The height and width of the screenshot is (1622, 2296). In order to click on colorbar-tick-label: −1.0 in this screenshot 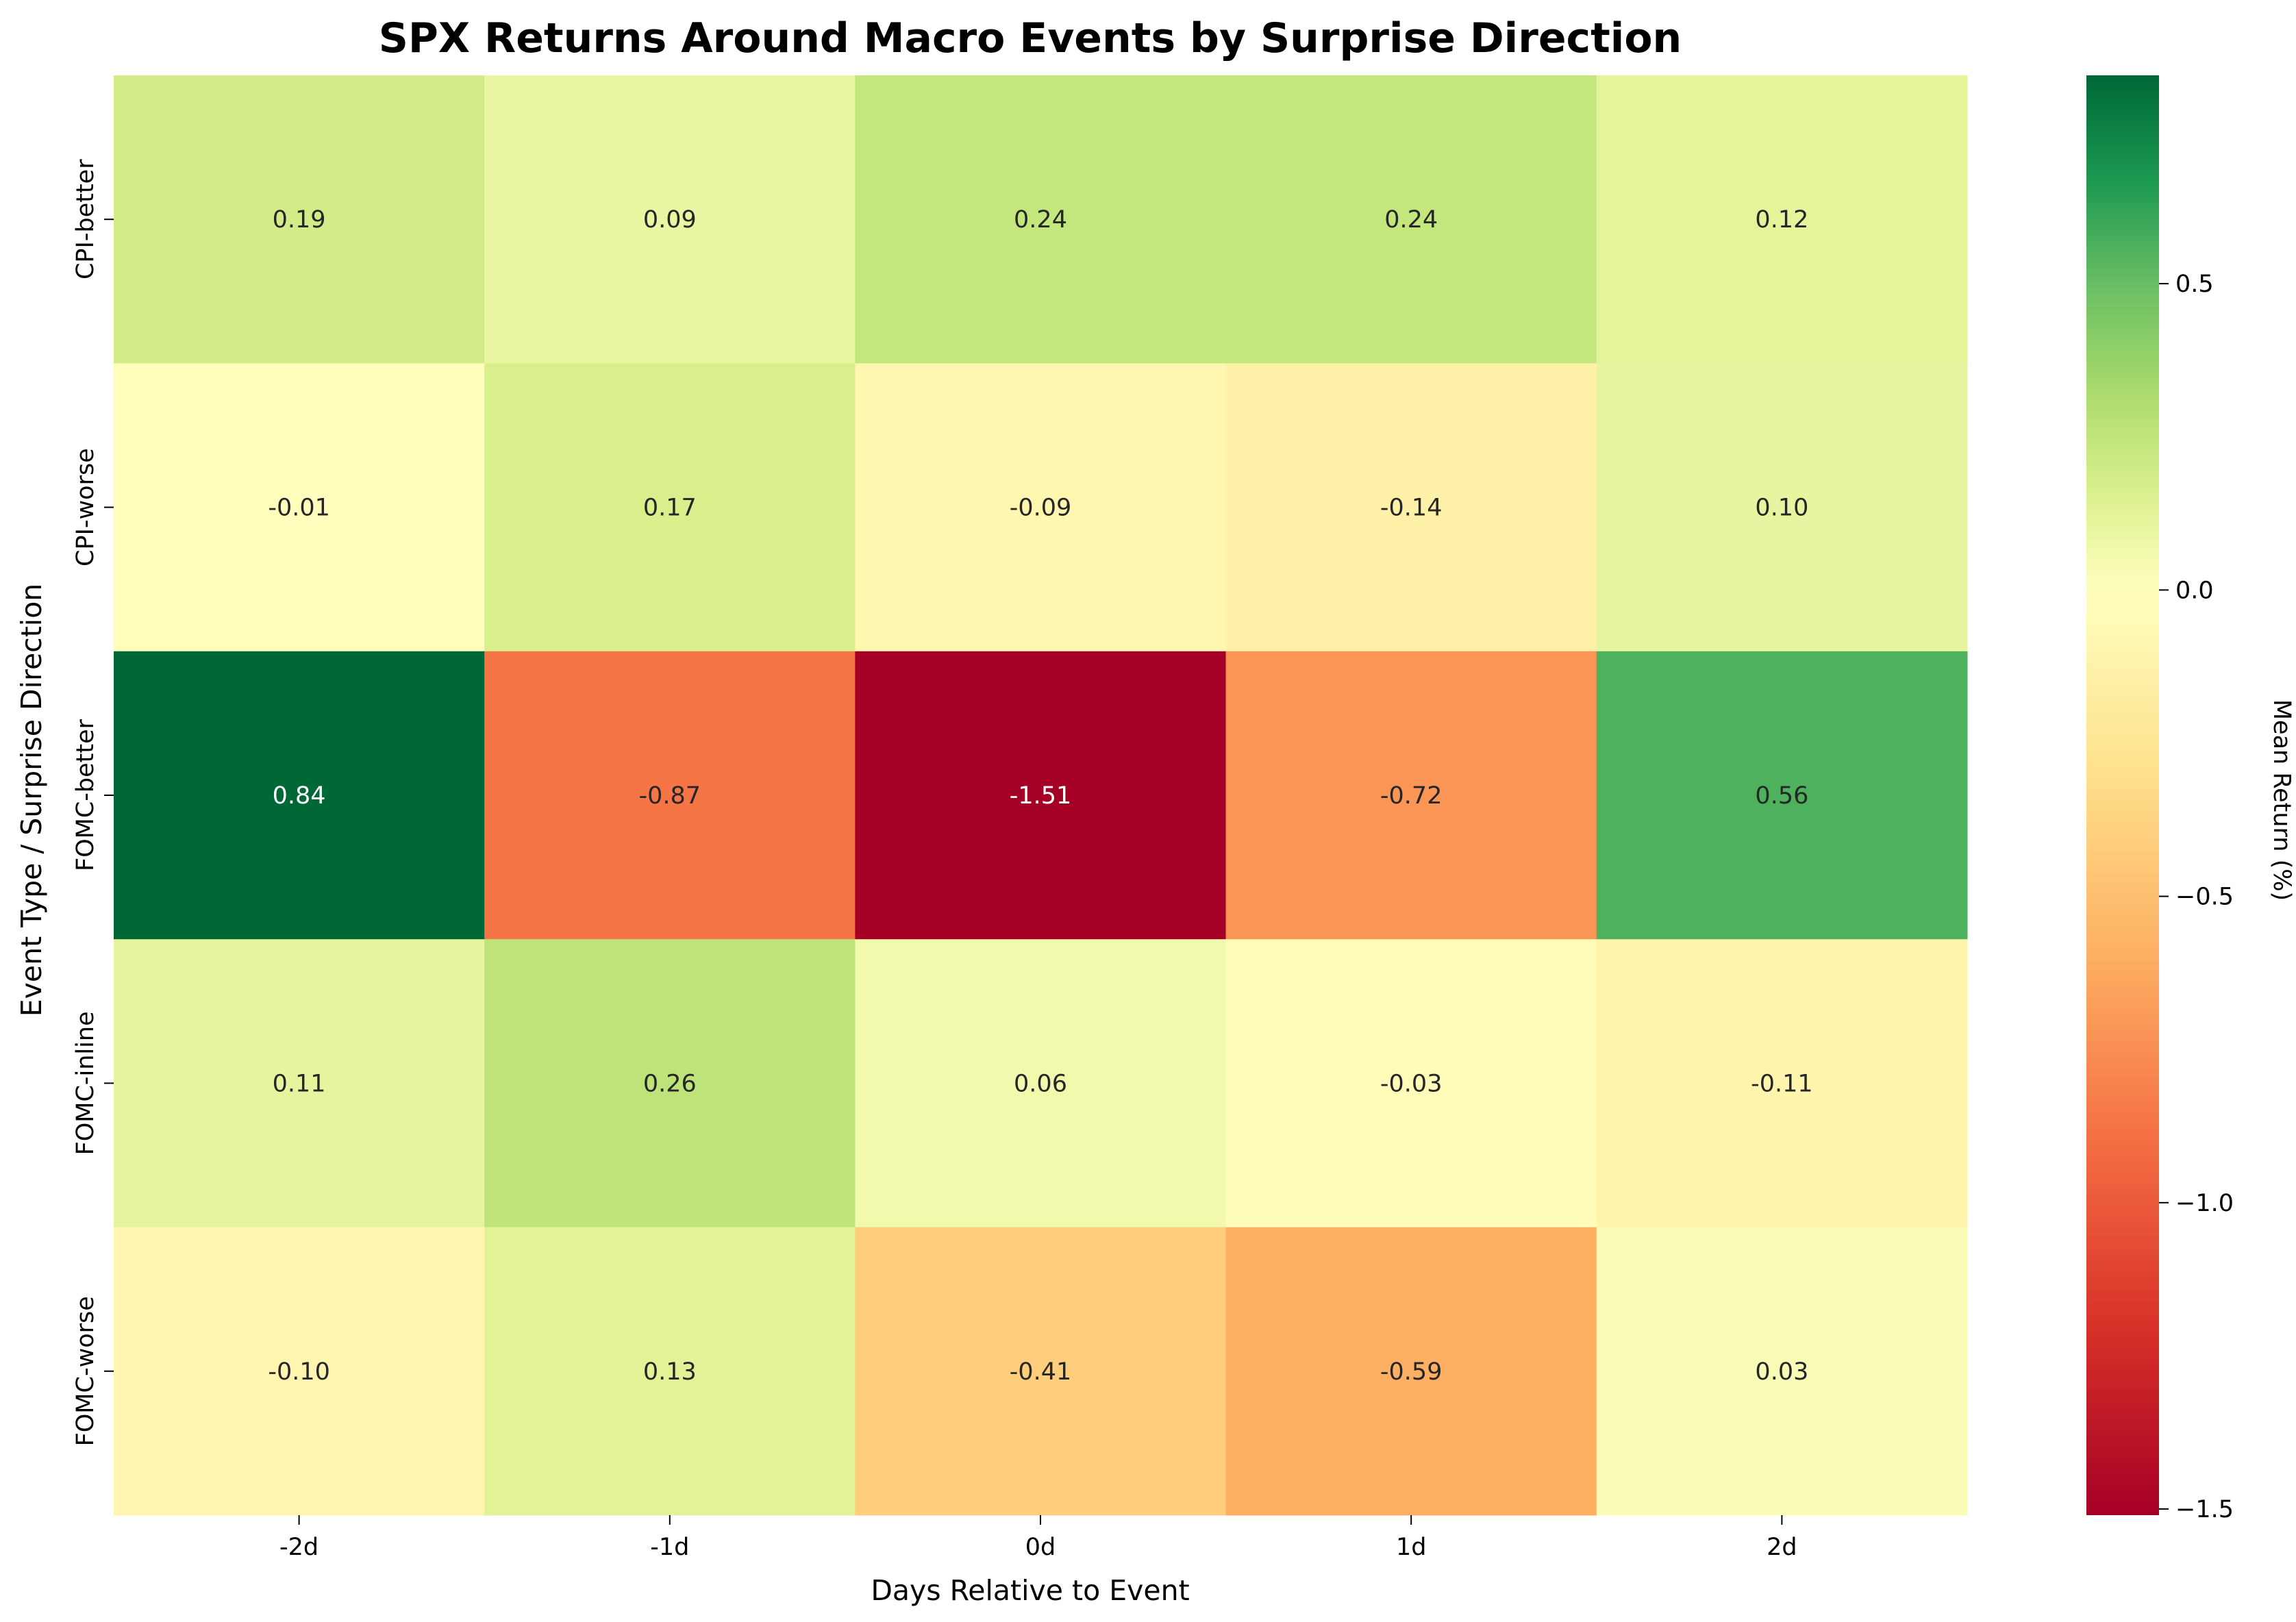, I will do `click(2204, 1203)`.